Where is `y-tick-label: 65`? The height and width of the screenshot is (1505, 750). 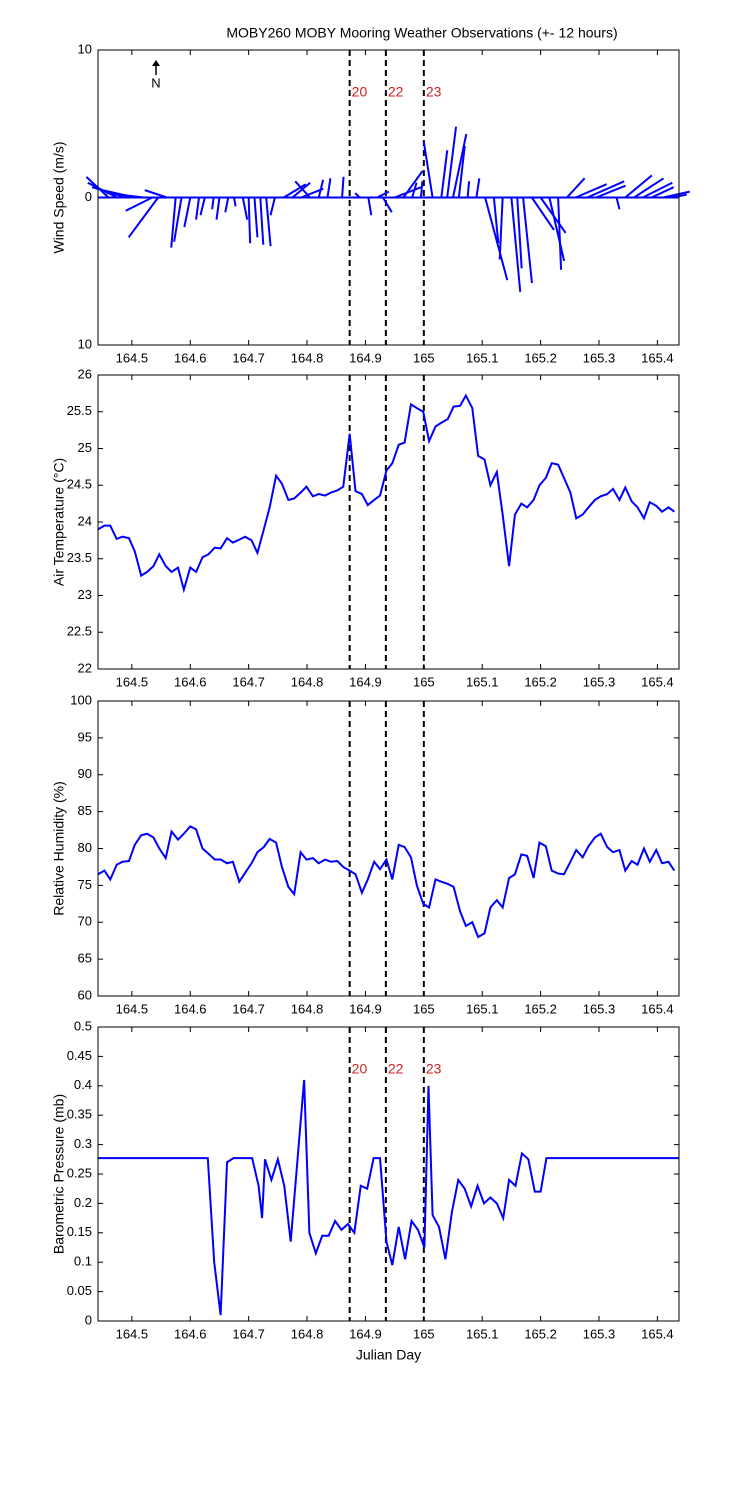
y-tick-label: 65 is located at coordinates (85, 958).